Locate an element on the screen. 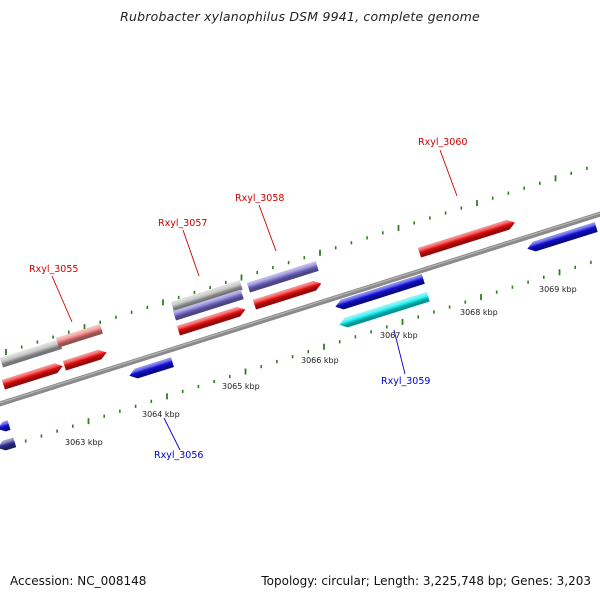 The width and height of the screenshot is (600, 600). scale-label-3065: 3065 kbp is located at coordinates (241, 386).